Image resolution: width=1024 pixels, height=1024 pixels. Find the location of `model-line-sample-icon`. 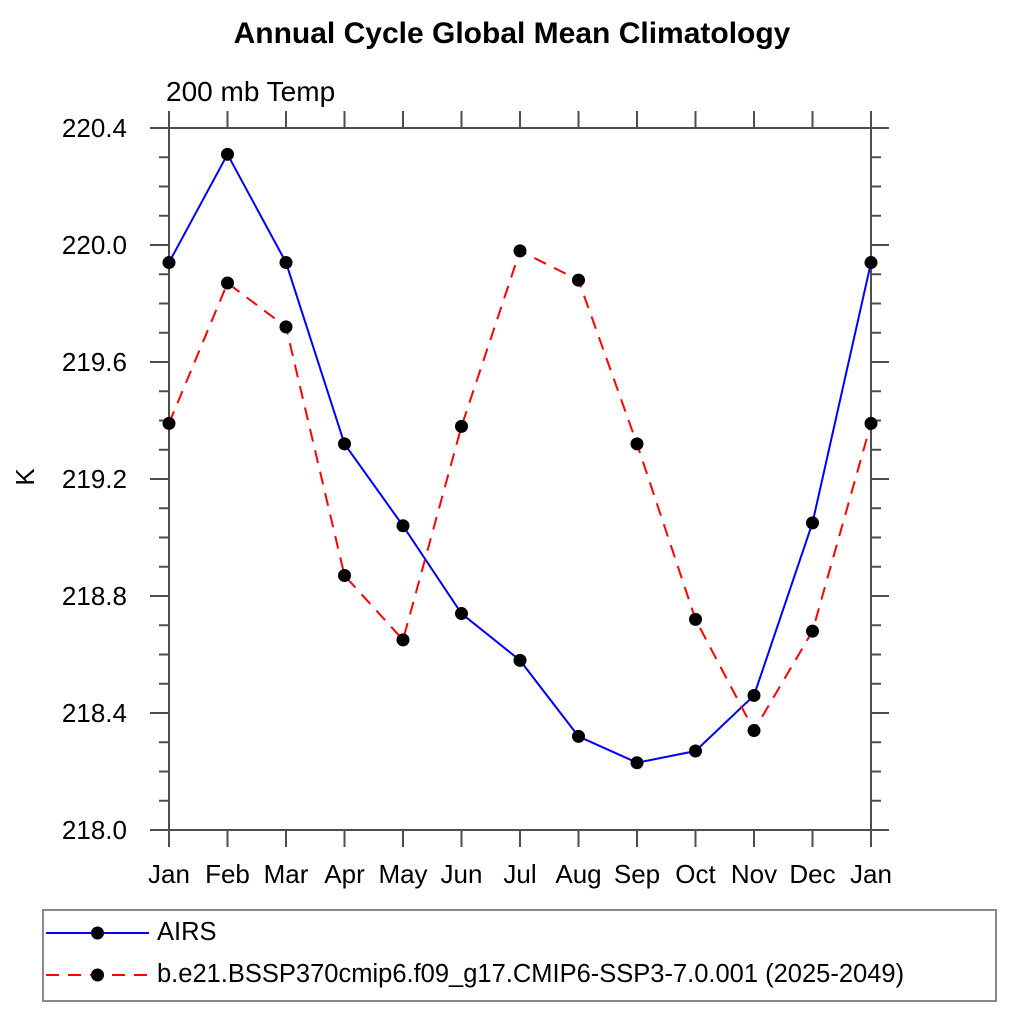

model-line-sample-icon is located at coordinates (97, 974).